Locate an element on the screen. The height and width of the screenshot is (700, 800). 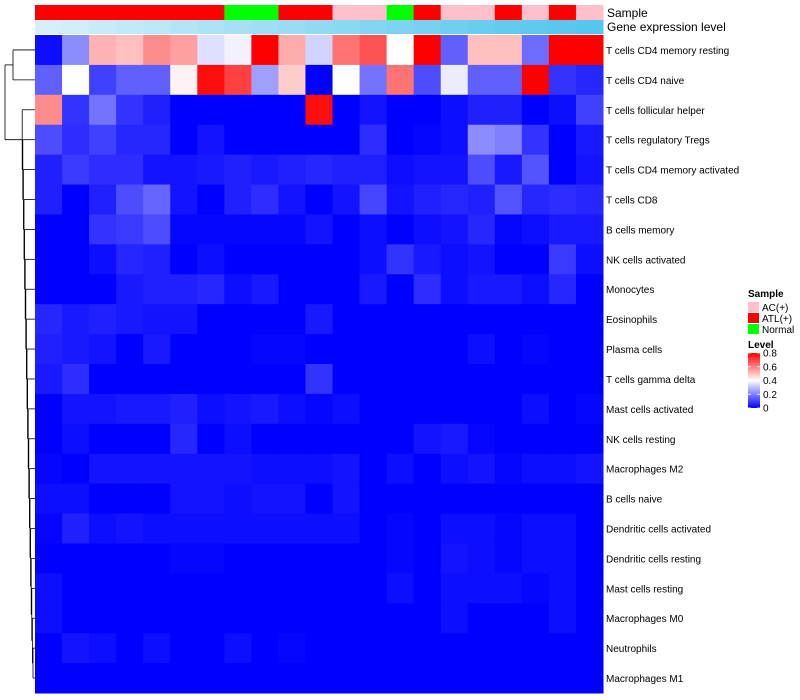
annotation-label-sample: Sample is located at coordinates (627, 13).